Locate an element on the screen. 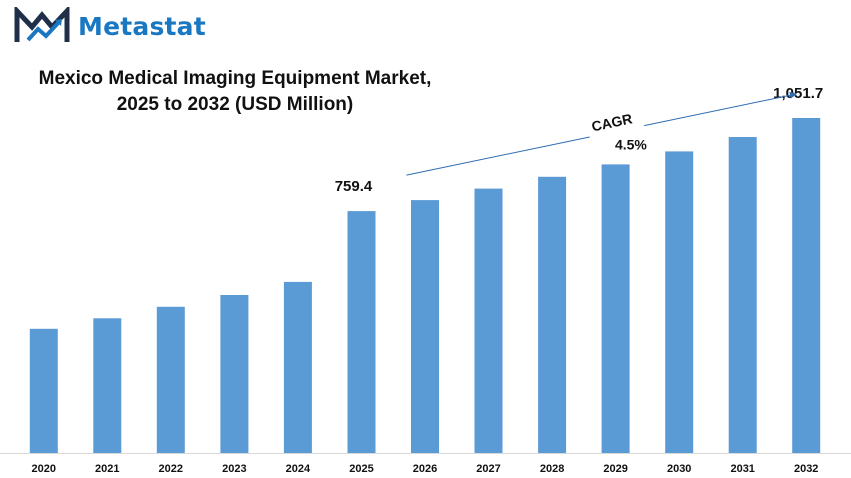 The width and height of the screenshot is (851, 478). bar-2032 is located at coordinates (806, 285).